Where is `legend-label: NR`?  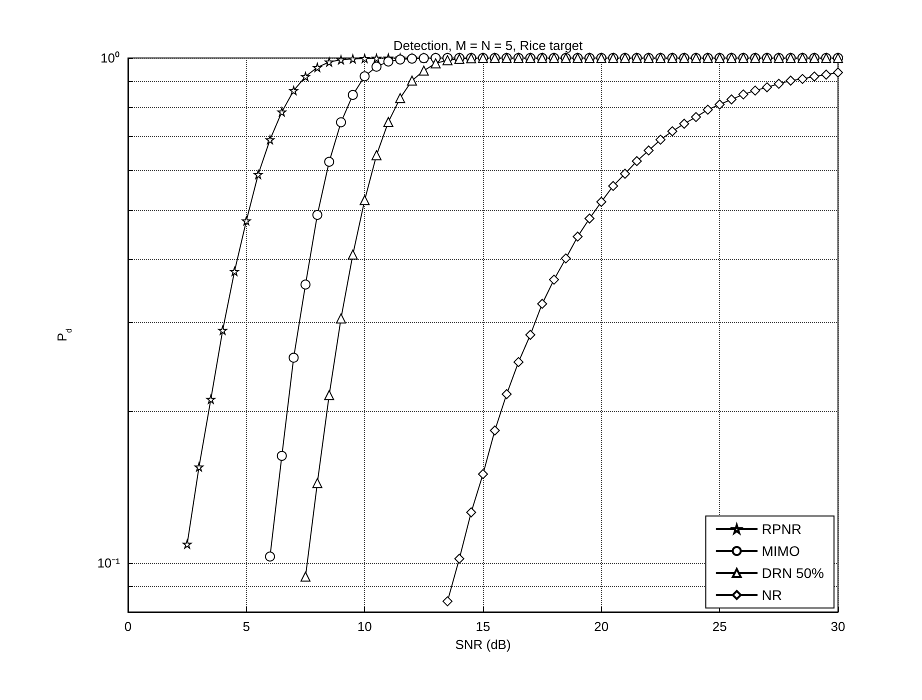
legend-label: NR is located at coordinates (772, 595).